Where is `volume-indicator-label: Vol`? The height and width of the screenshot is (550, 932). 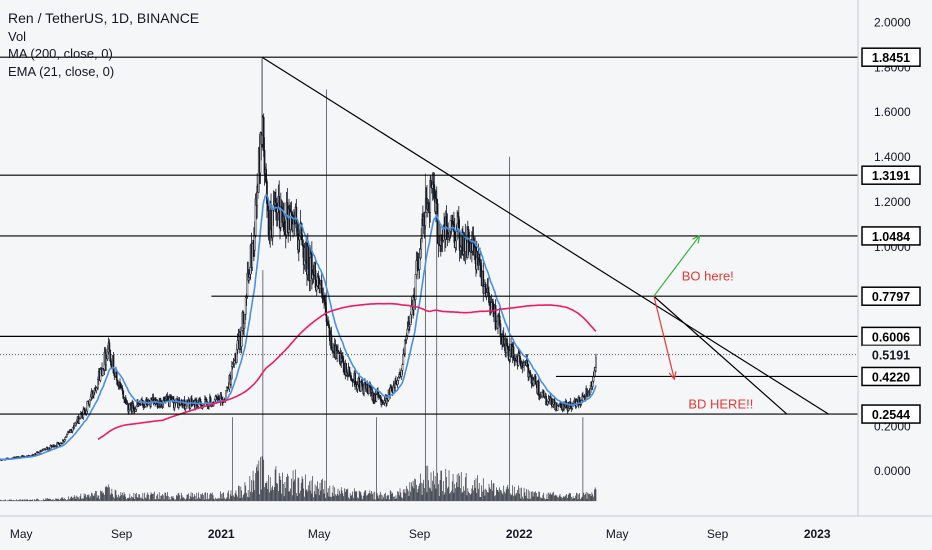 volume-indicator-label: Vol is located at coordinates (17, 36).